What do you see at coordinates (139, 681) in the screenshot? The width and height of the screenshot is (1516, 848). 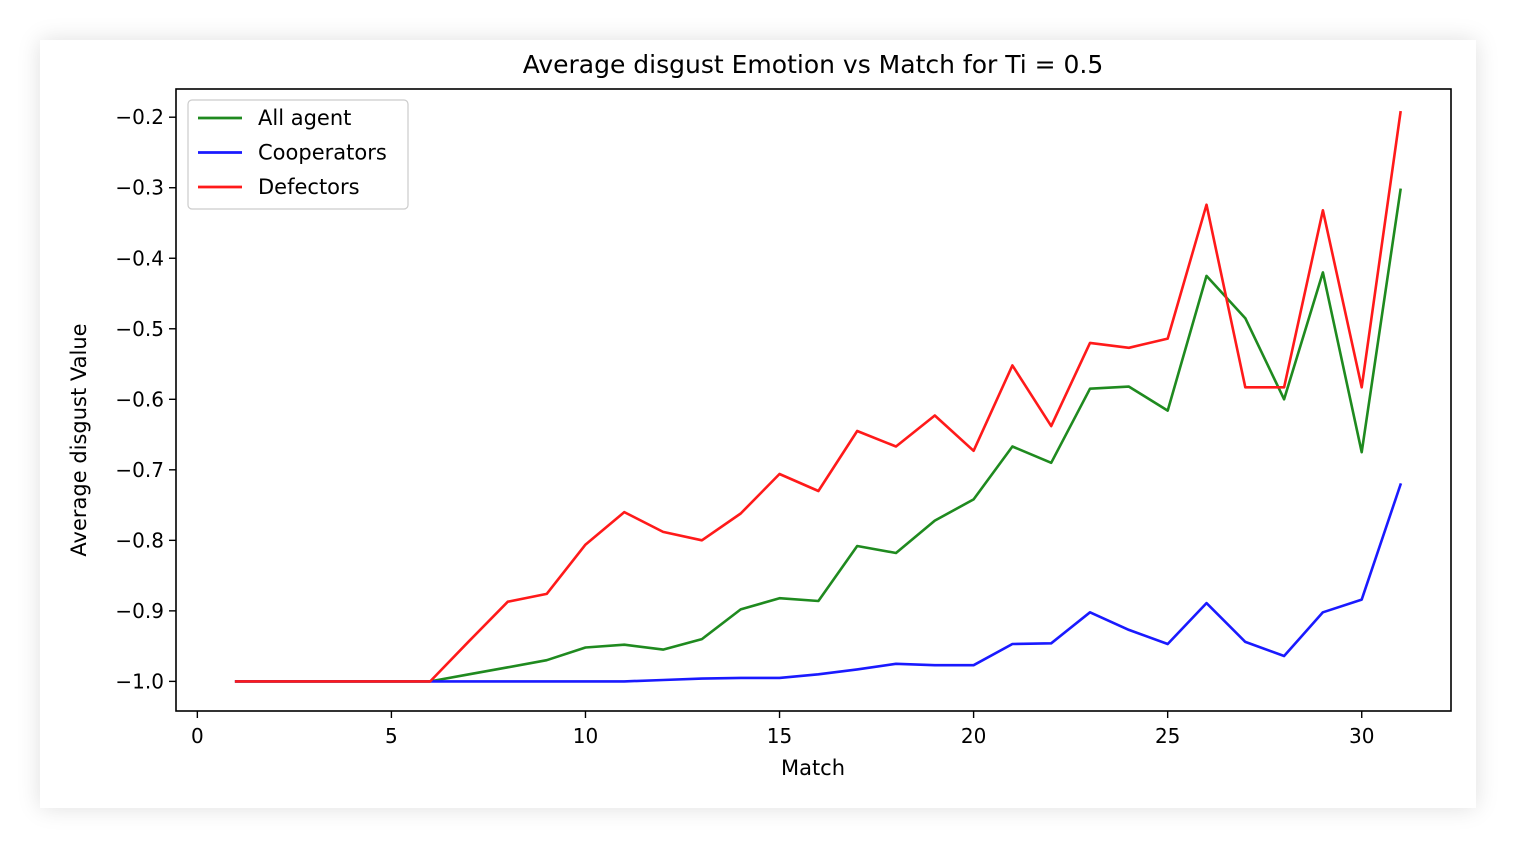 I see `y-tick-label: −1.0` at bounding box center [139, 681].